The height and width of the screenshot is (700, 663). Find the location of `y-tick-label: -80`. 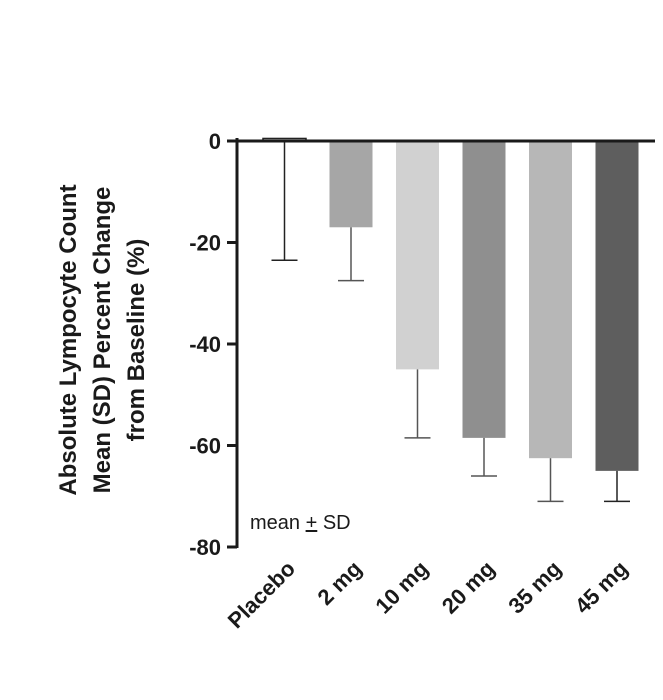

y-tick-label: -80 is located at coordinates (205, 547).